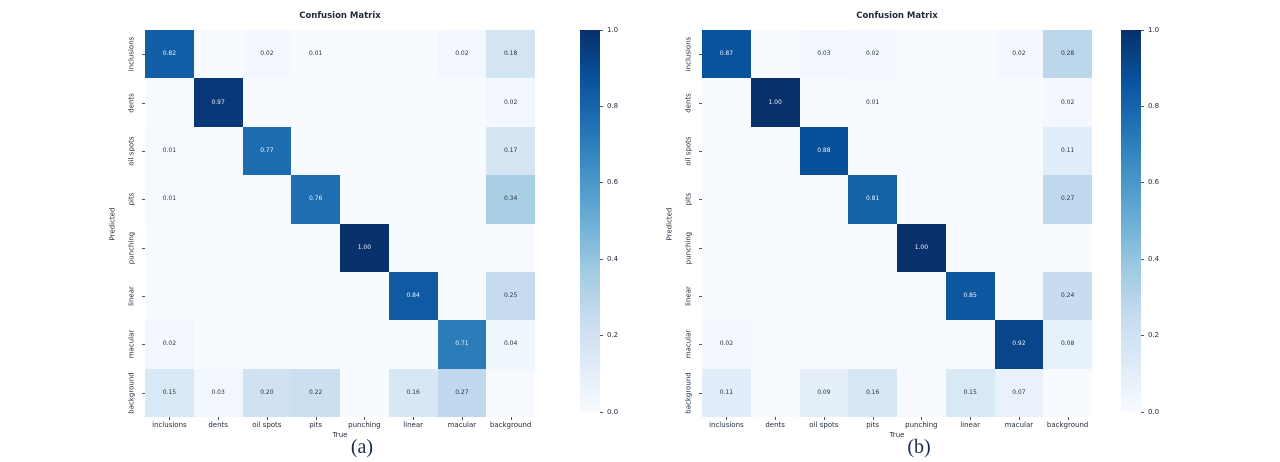  What do you see at coordinates (669, 223) in the screenshot?
I see `y-axis-label: Predicted` at bounding box center [669, 223].